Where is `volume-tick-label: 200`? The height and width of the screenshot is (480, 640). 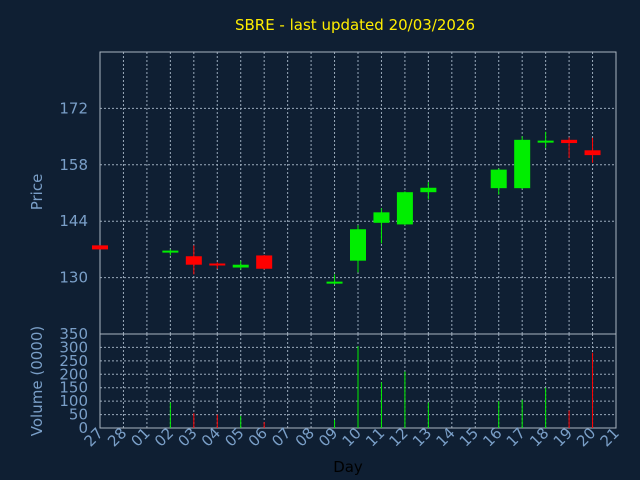 volume-tick-label: 200 is located at coordinates (73, 374).